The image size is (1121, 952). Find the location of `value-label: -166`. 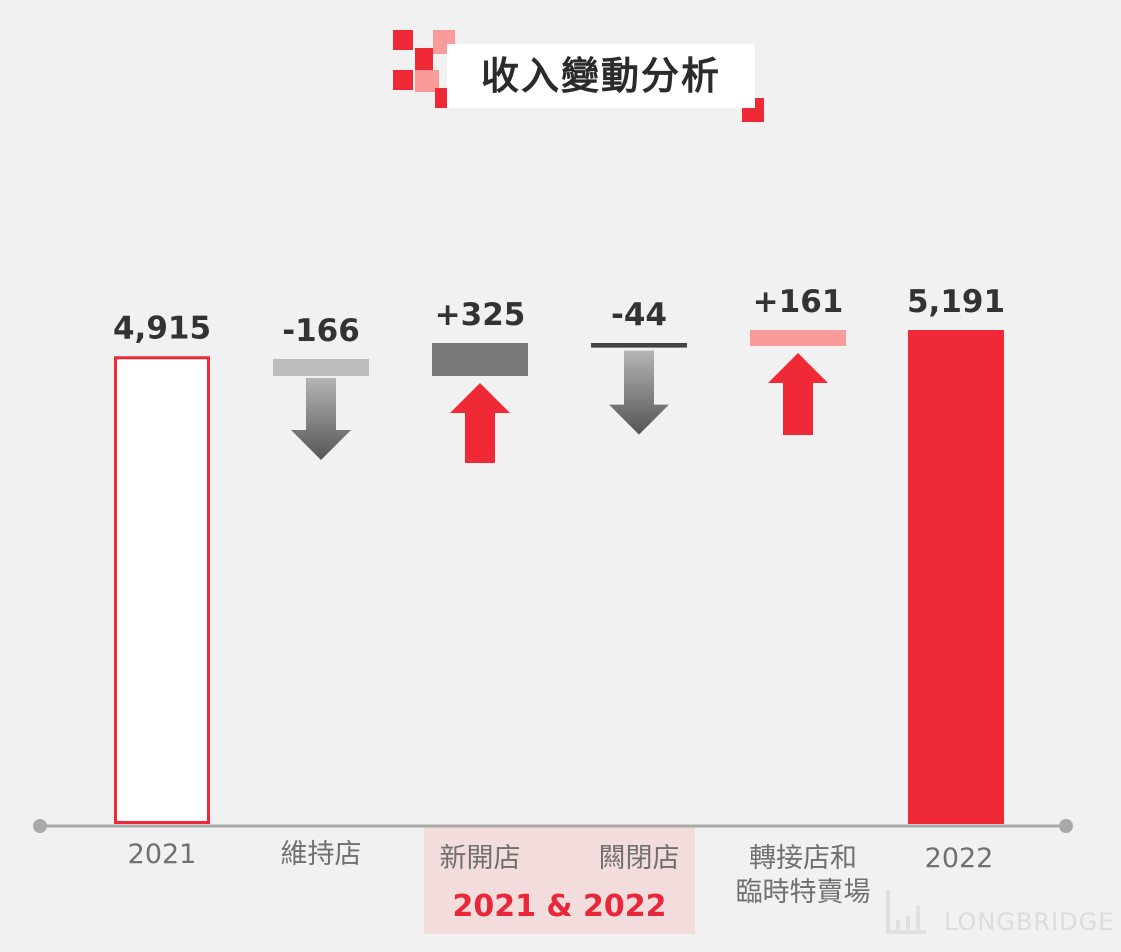

value-label: -166 is located at coordinates (321, 331).